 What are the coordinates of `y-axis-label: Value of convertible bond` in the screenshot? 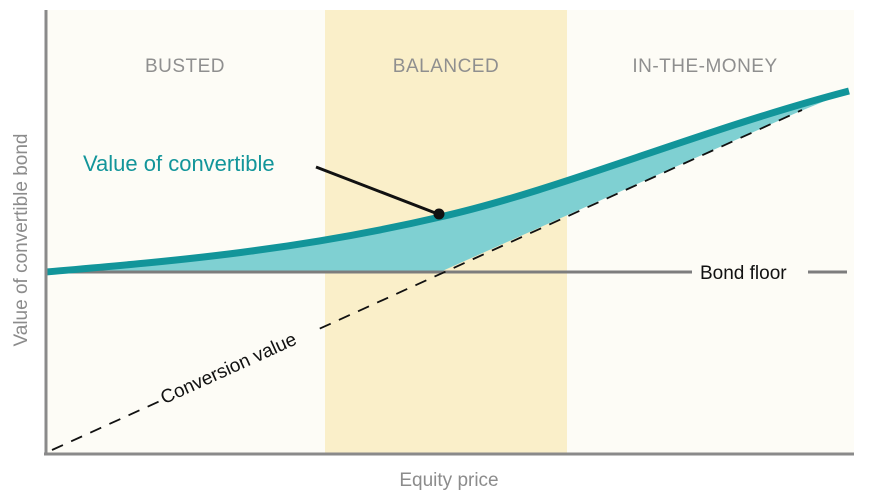 It's located at (21, 239).